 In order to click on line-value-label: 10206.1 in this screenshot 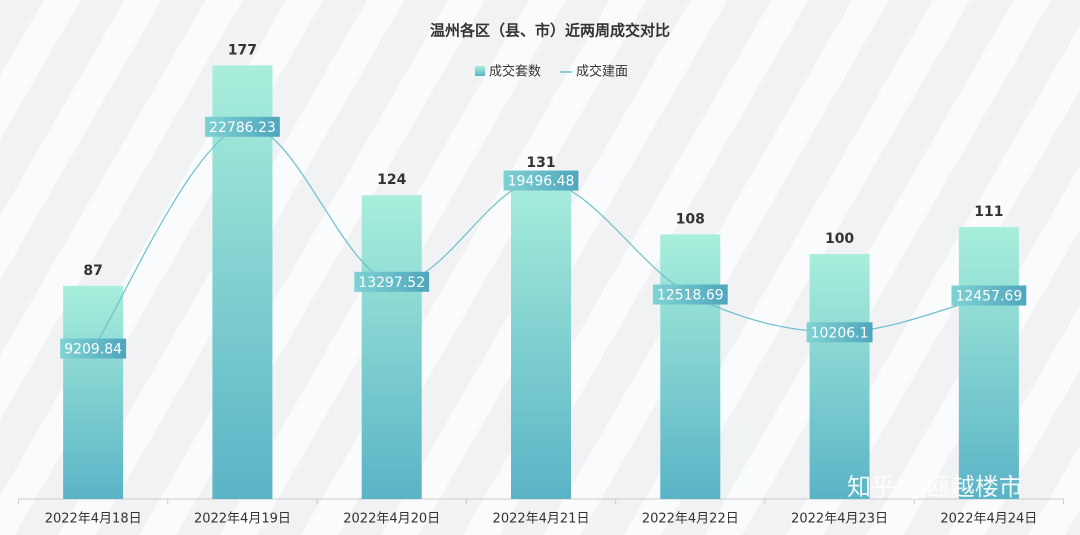, I will do `click(840, 333)`.